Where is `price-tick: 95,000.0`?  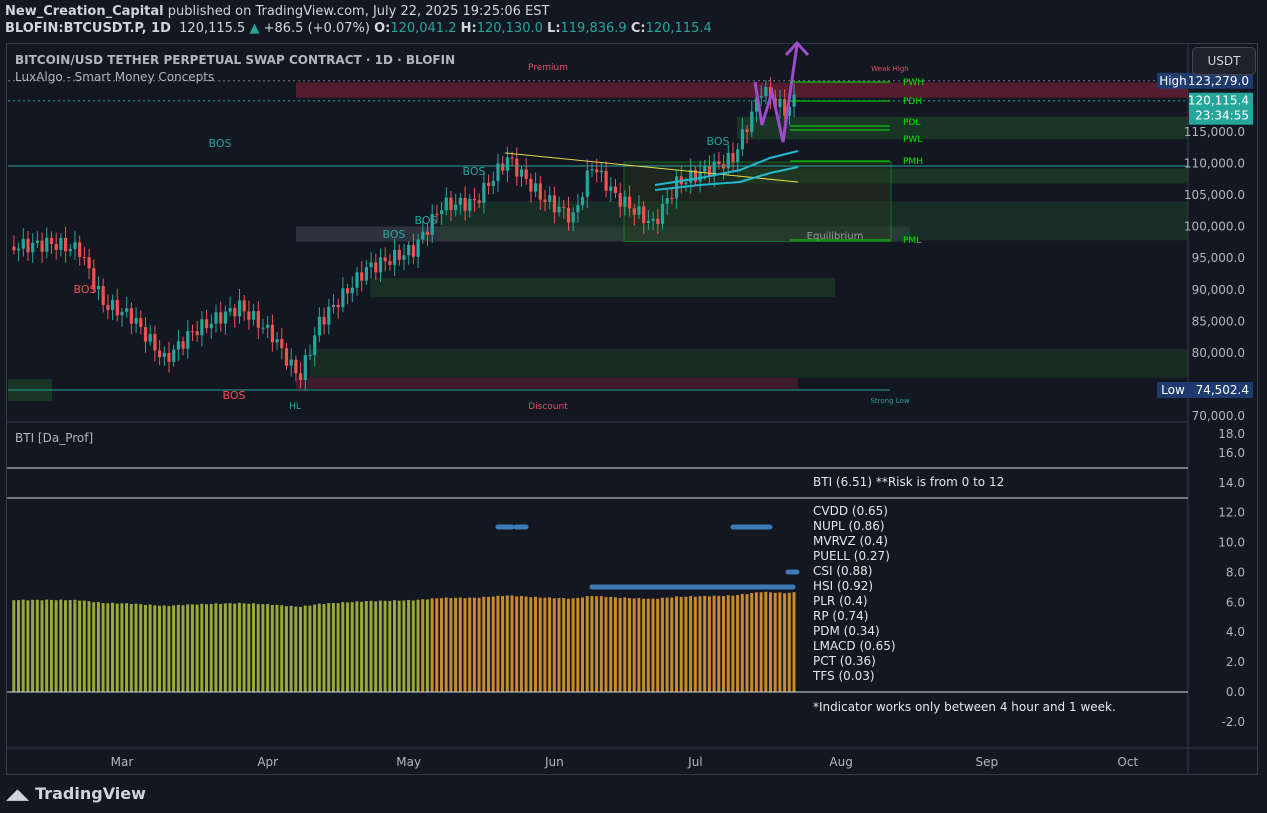
price-tick: 95,000.0 is located at coordinates (1218, 258).